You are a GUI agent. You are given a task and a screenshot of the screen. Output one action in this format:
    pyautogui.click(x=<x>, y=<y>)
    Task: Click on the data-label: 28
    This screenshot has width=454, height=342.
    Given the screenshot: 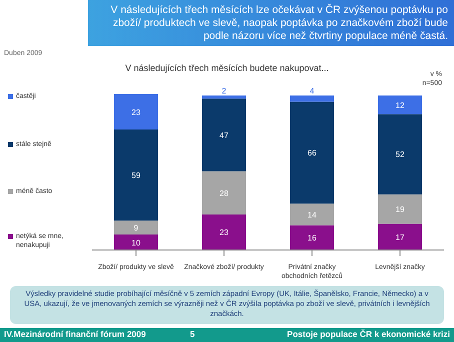 What is the action you would take?
    pyautogui.click(x=224, y=193)
    